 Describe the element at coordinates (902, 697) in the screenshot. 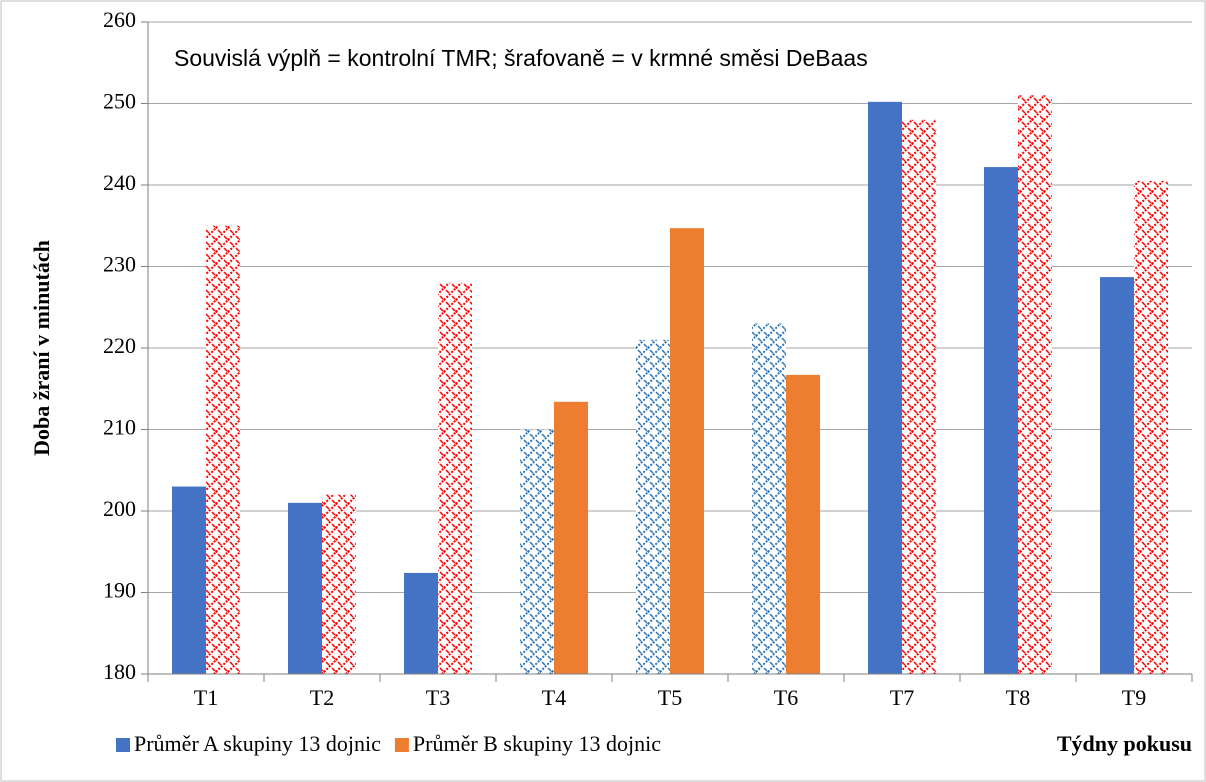

I see `x-tick-label: T7` at that location.